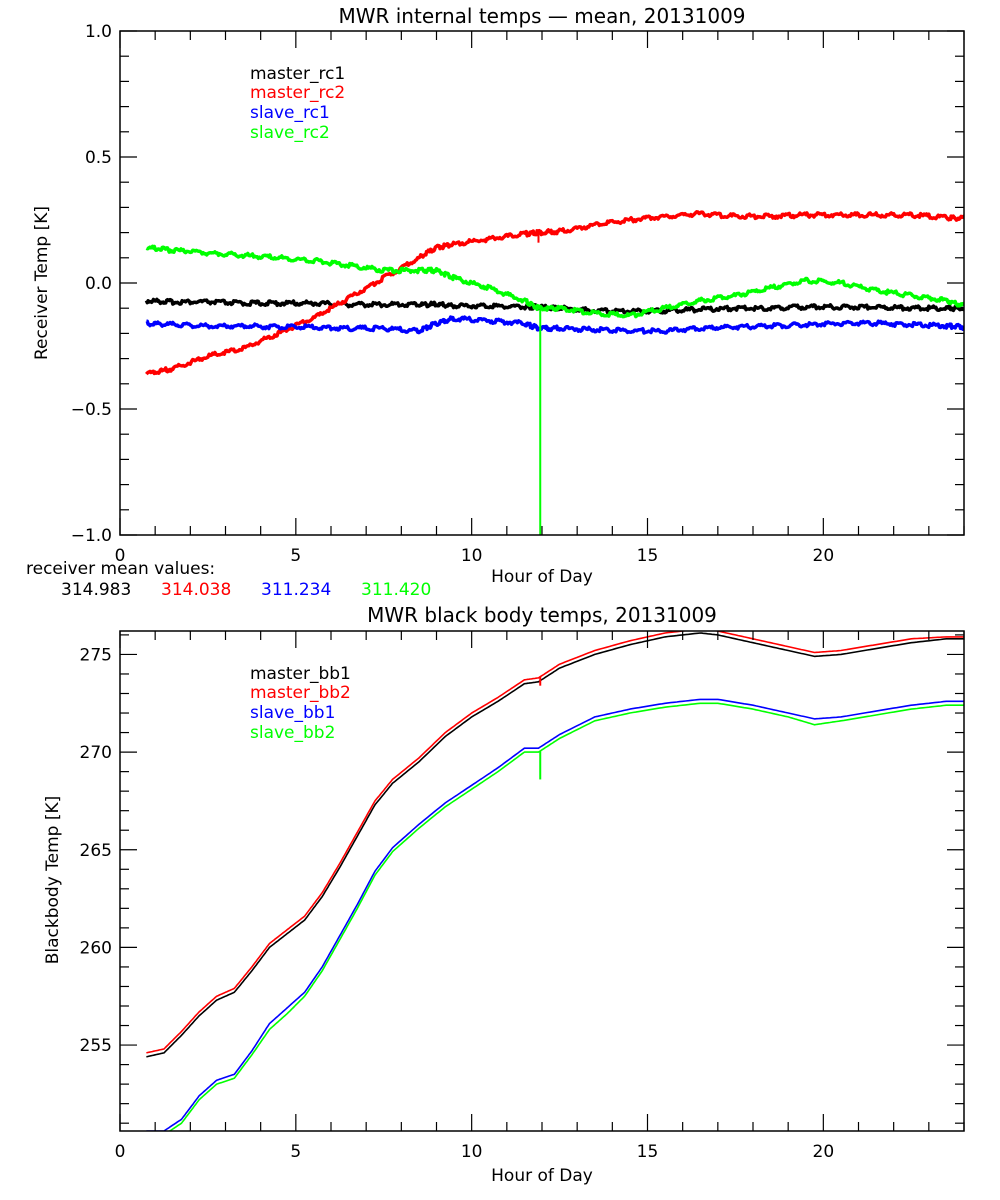 Image resolution: width=1000 pixels, height=1200 pixels. I want to click on y-tick-label: −0.5, so click(91, 410).